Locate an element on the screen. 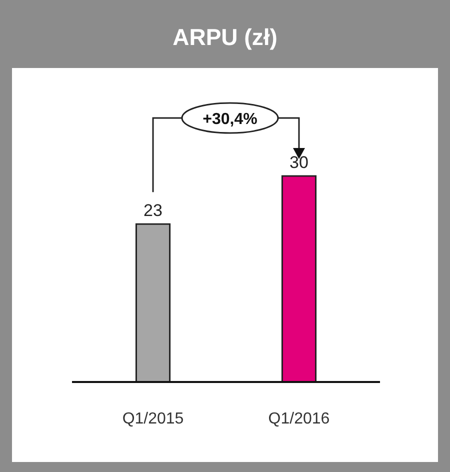 The height and width of the screenshot is (472, 450). data-label: 23 is located at coordinates (153, 210).